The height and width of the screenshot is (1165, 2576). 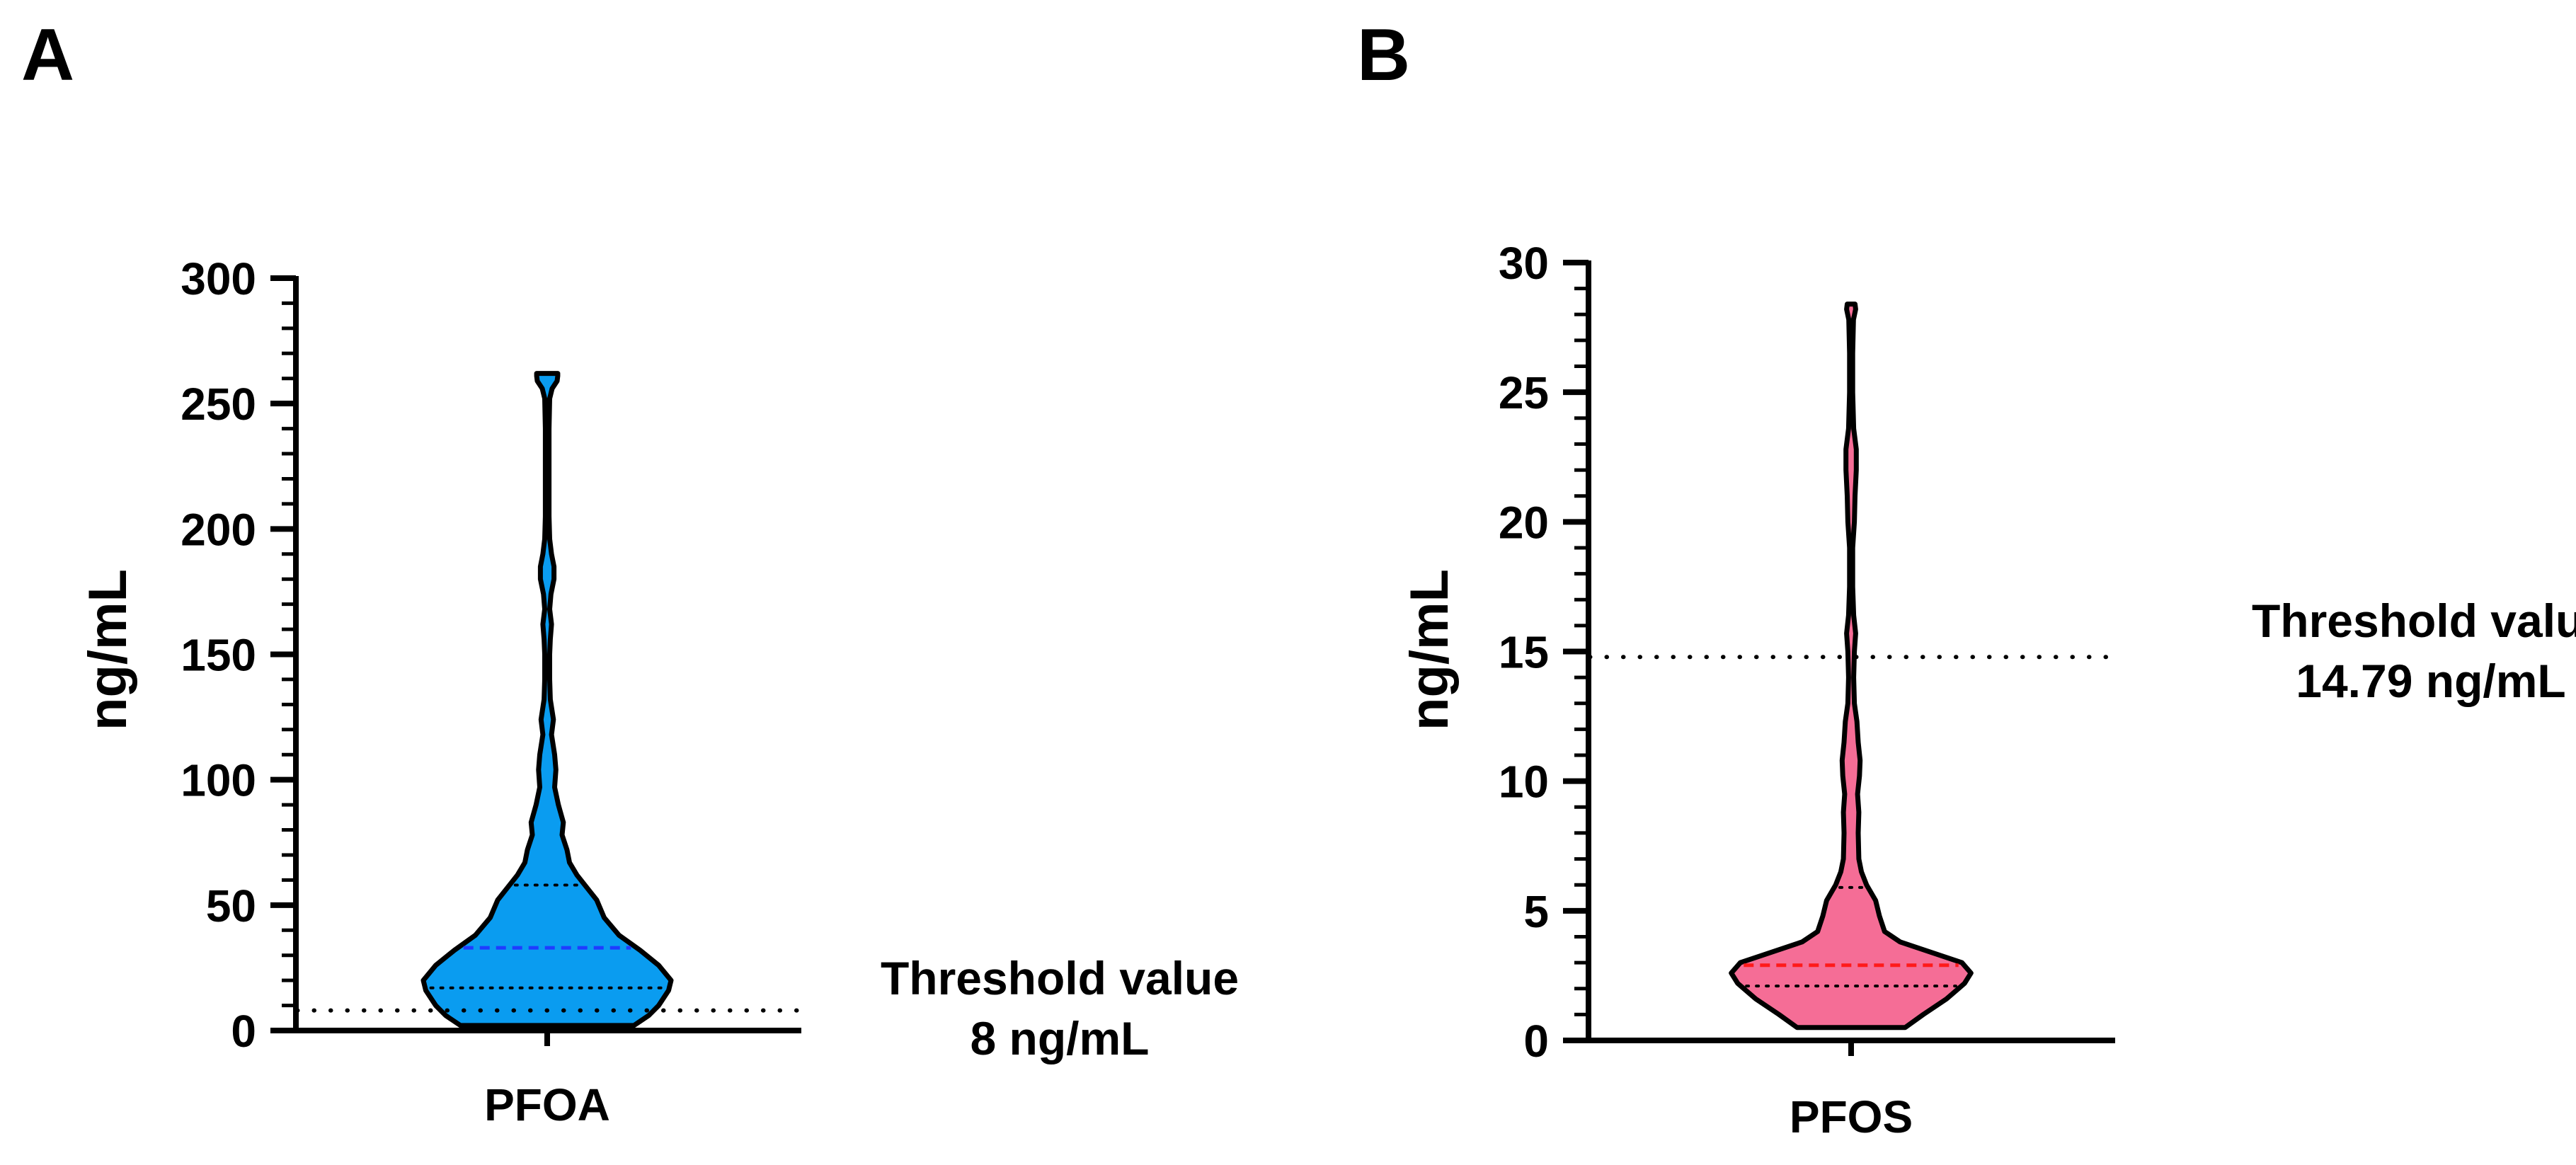 I want to click on panel-b-threshold-label-line1: Threshold value, so click(x=2414, y=621).